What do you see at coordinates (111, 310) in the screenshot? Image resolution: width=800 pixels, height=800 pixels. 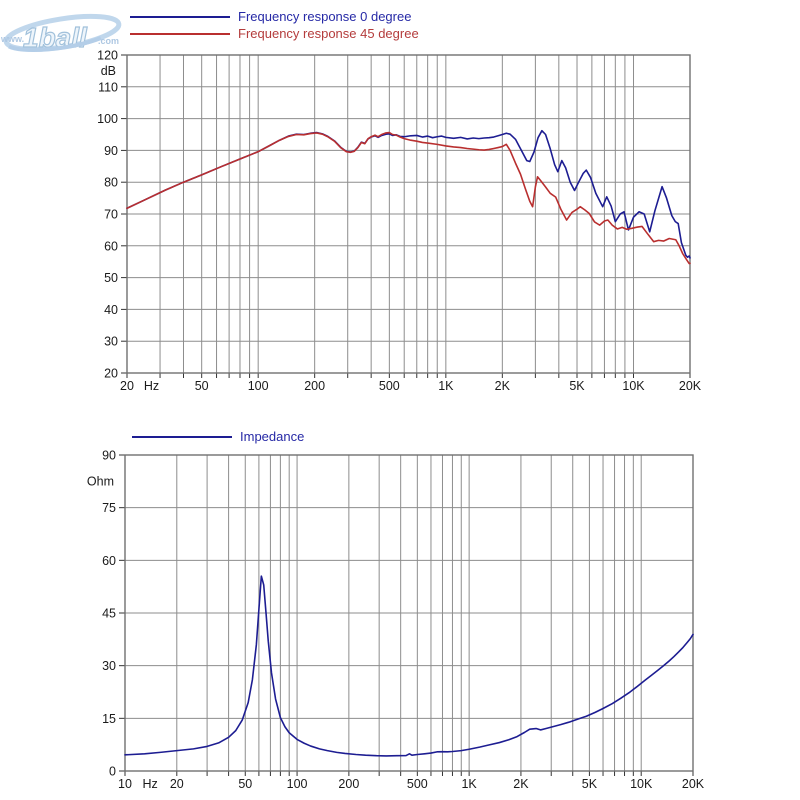 I see `svg-text: 40` at bounding box center [111, 310].